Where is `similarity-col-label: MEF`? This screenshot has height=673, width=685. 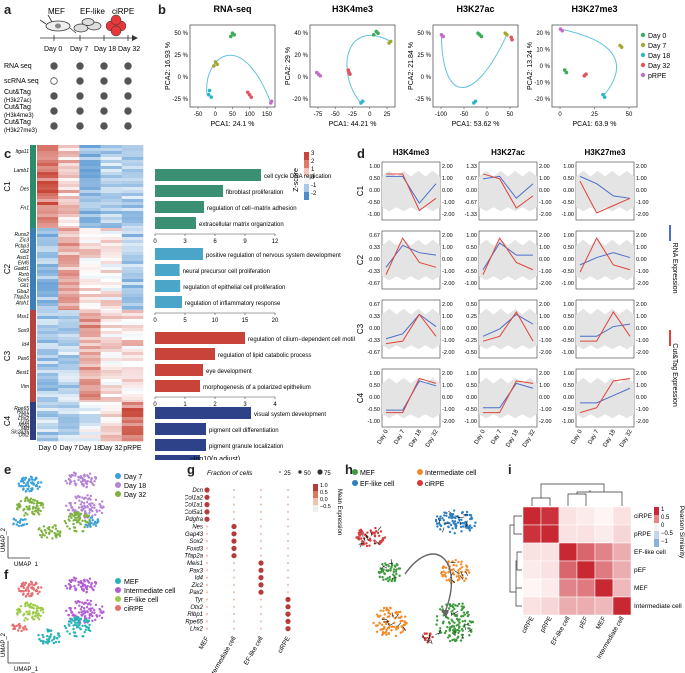 similarity-col-label: MEF is located at coordinates (601, 622).